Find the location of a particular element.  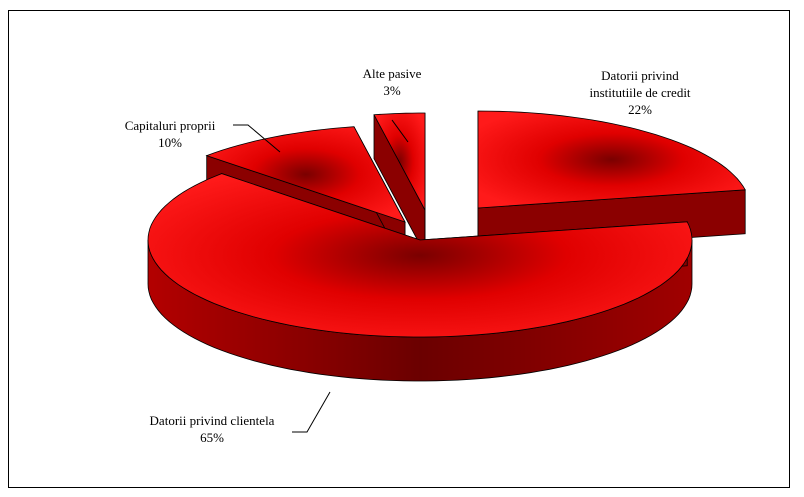

slice-label-line: Datorii privind is located at coordinates (640, 75).